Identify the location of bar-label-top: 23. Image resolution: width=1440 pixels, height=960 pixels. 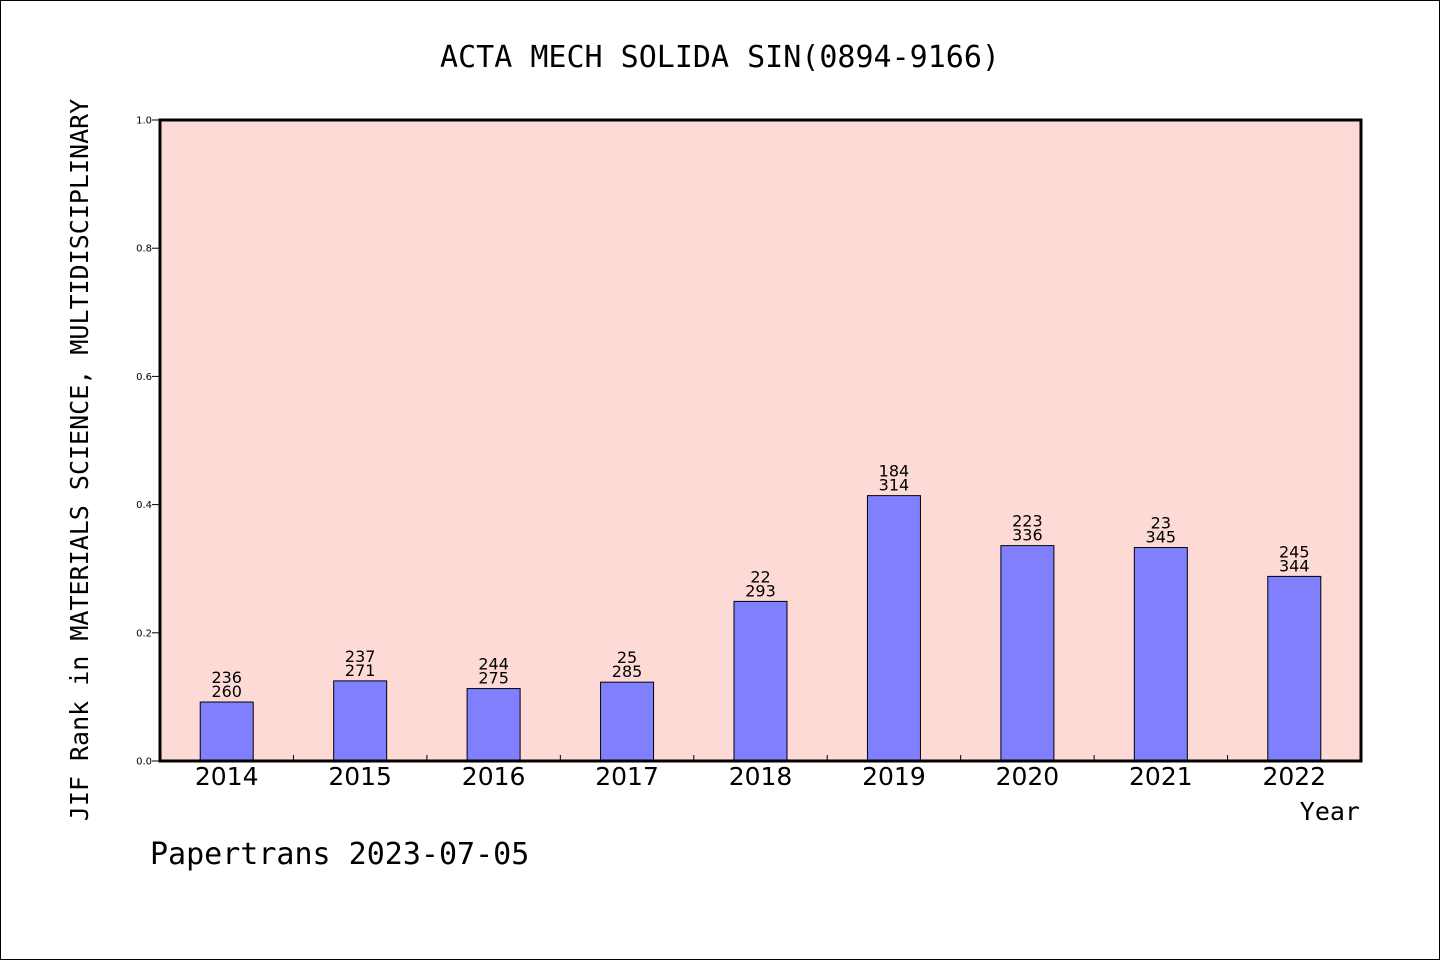
(1161, 523).